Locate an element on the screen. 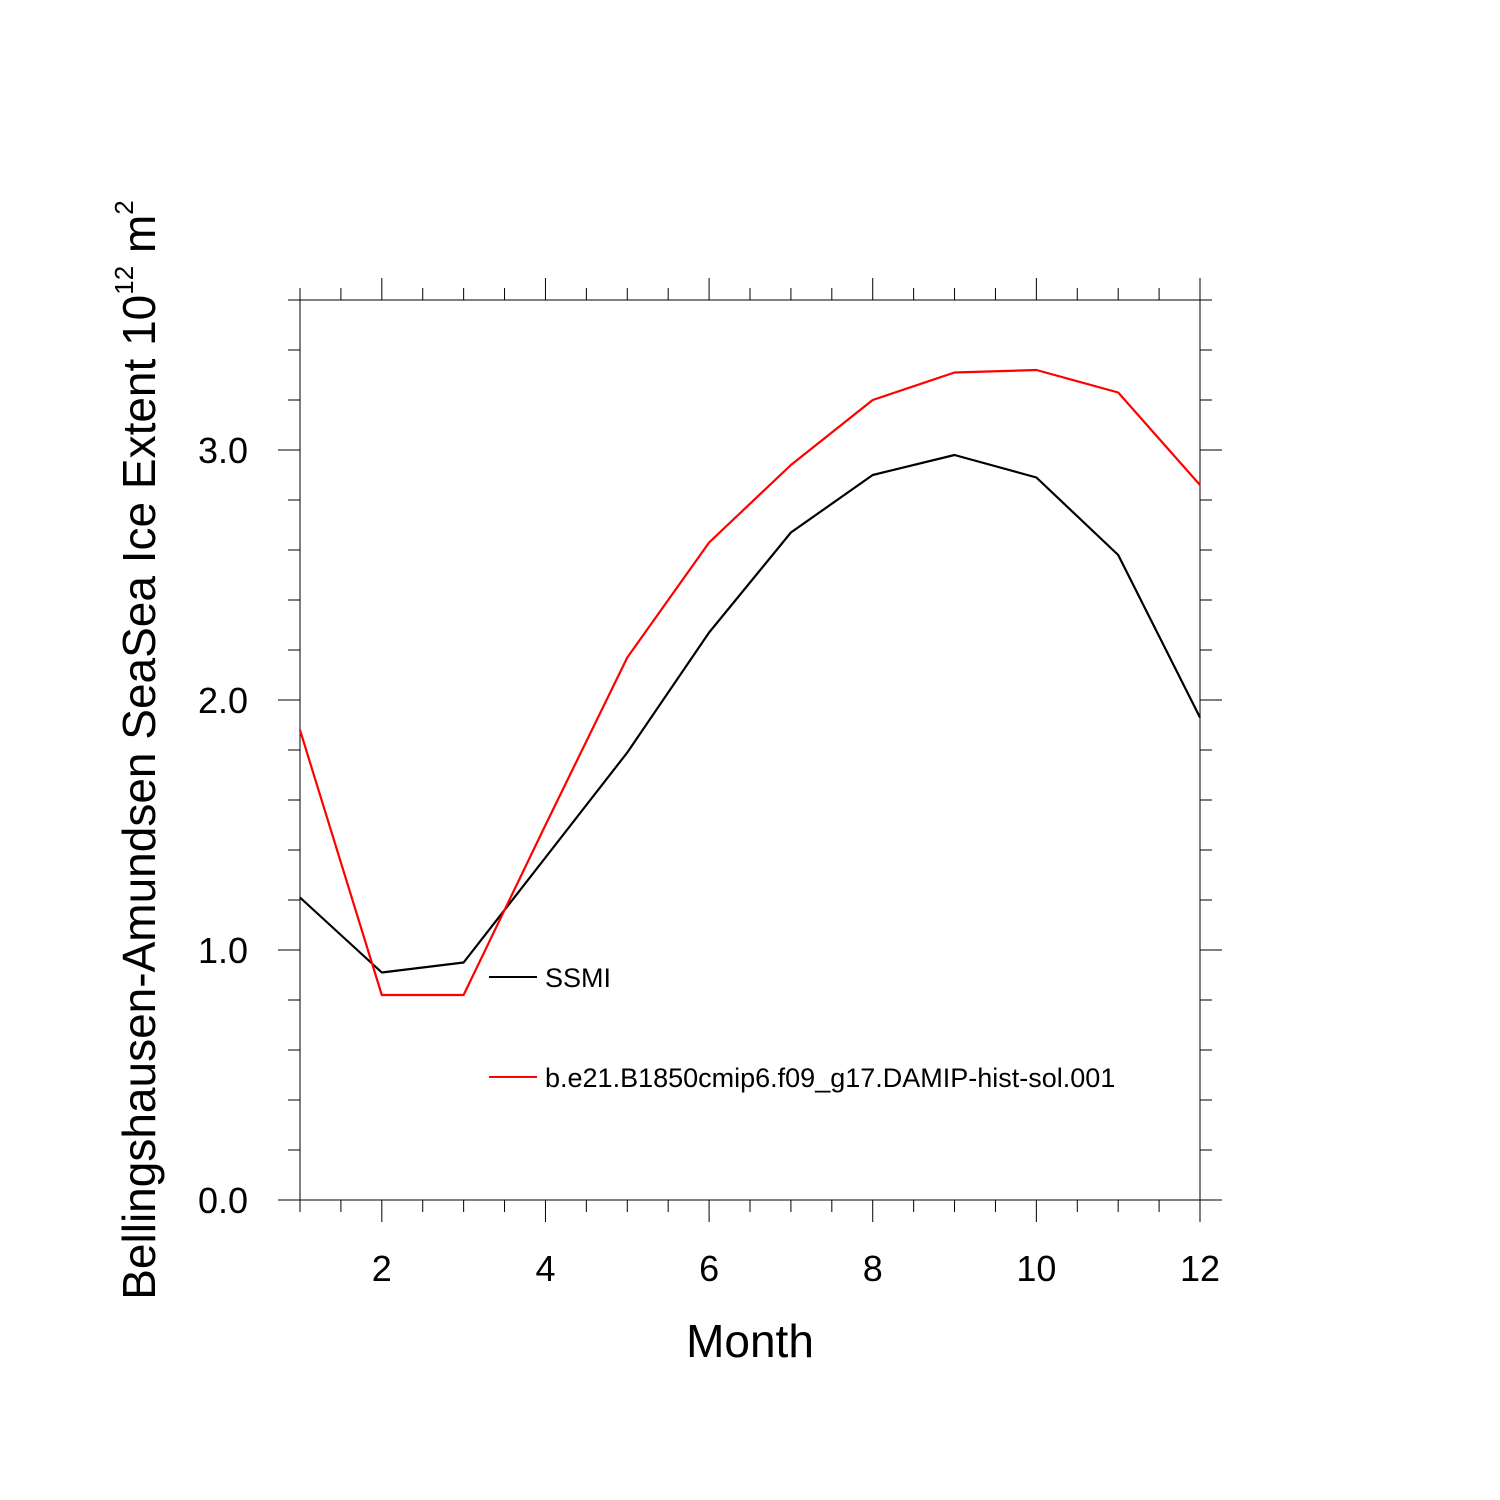 The image size is (1500, 1500). legend-item-ssmi: SSMI is located at coordinates (550, 978).